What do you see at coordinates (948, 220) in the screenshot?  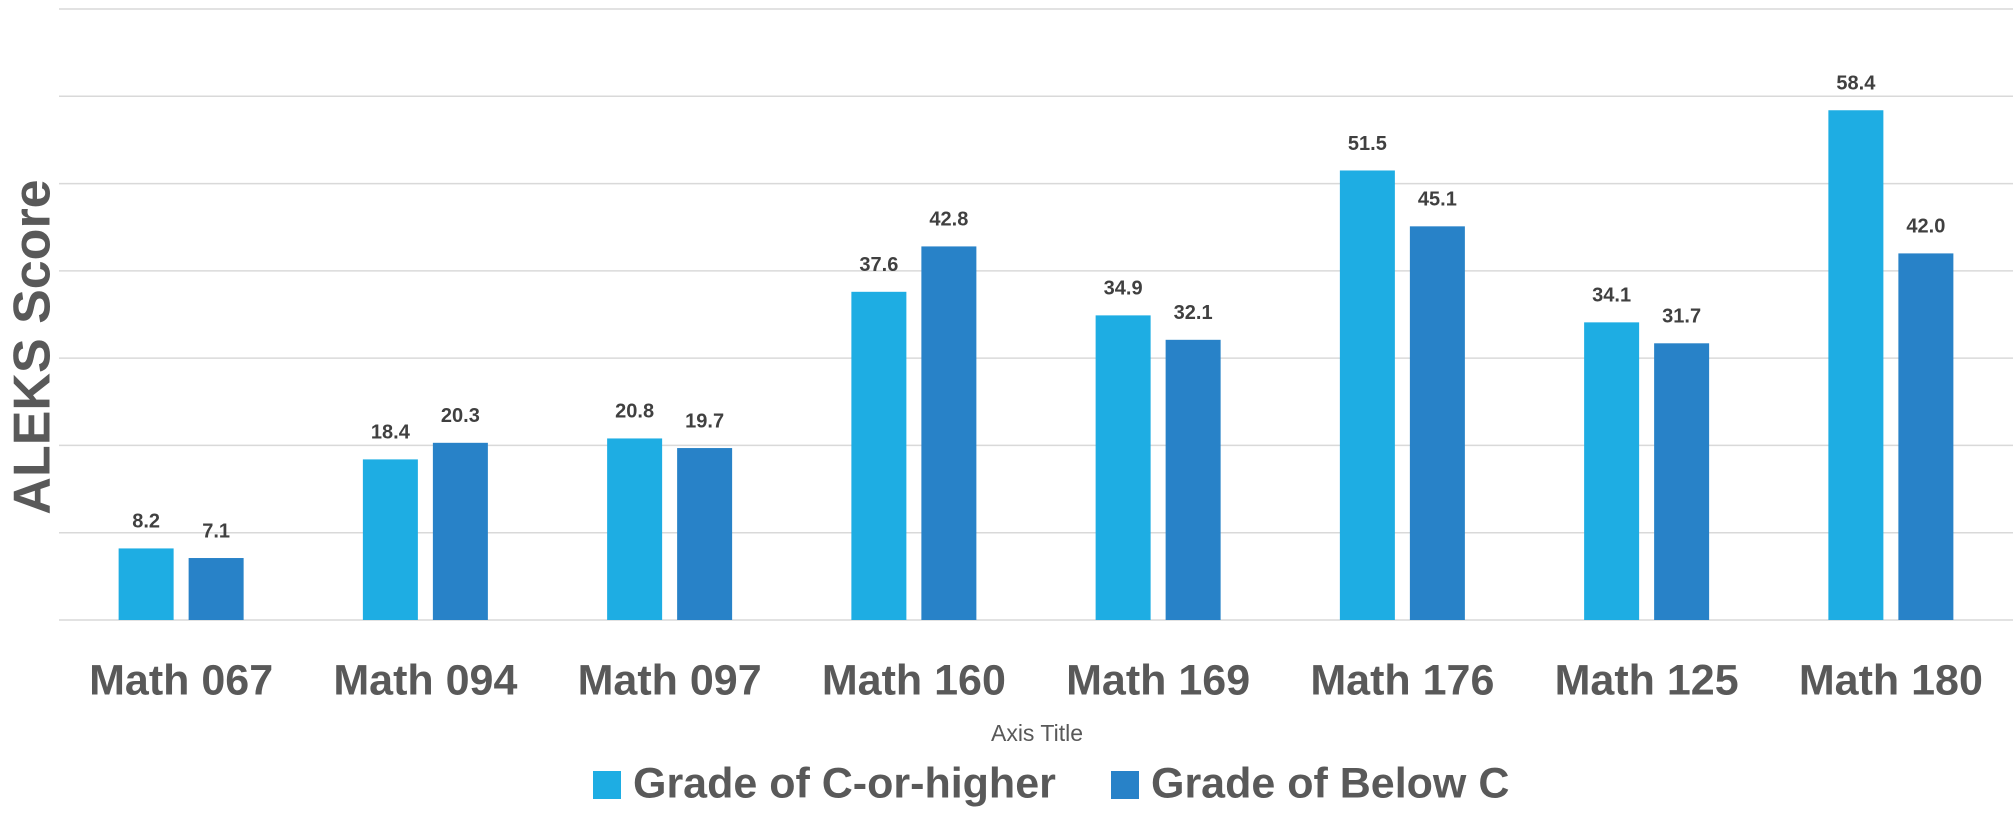 I see `data-label: 42.8` at bounding box center [948, 220].